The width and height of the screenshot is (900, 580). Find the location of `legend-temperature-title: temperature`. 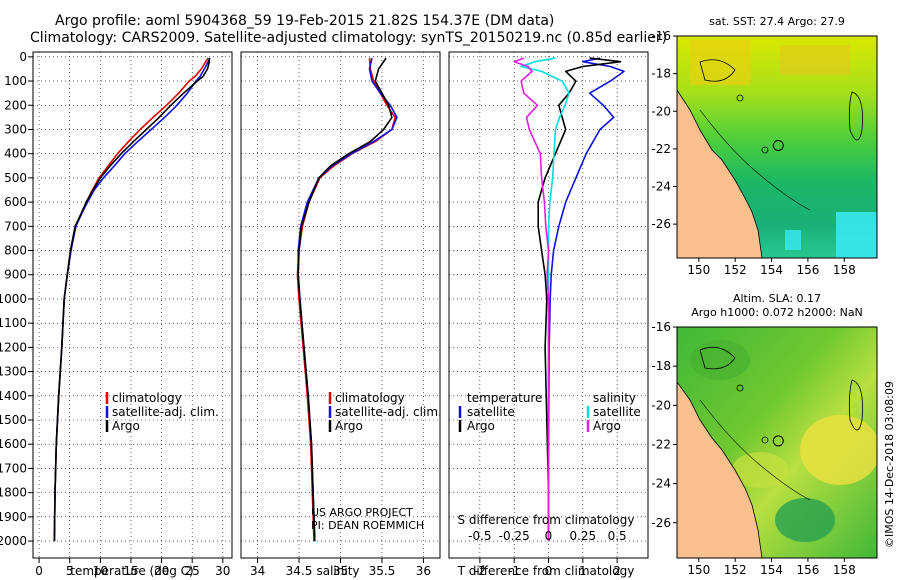

legend-temperature-title: temperature is located at coordinates (504, 398).